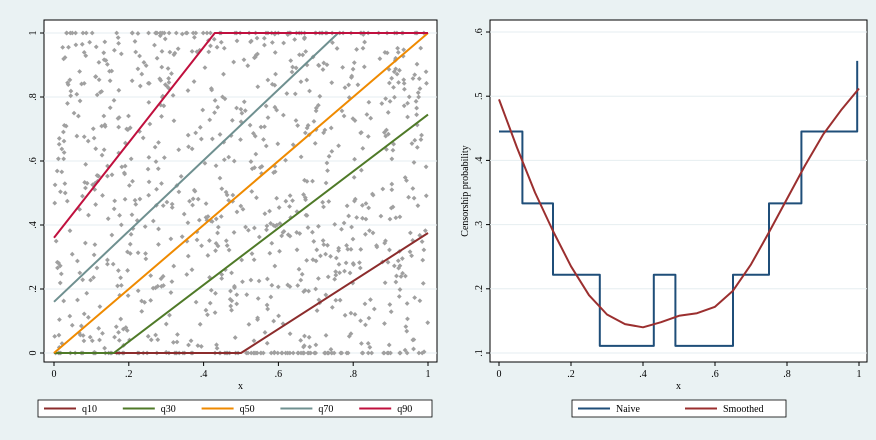  I want to click on x-axis-label: x, so click(678, 386).